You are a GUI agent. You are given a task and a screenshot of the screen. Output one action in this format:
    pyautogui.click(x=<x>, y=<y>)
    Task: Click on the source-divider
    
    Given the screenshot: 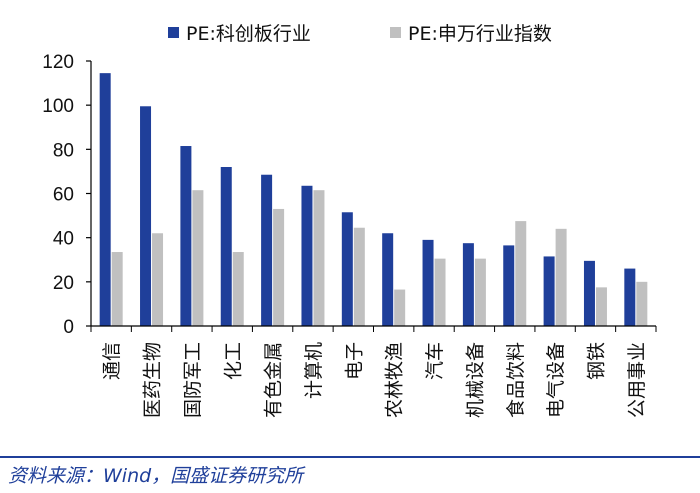 What is the action you would take?
    pyautogui.click(x=350, y=457)
    